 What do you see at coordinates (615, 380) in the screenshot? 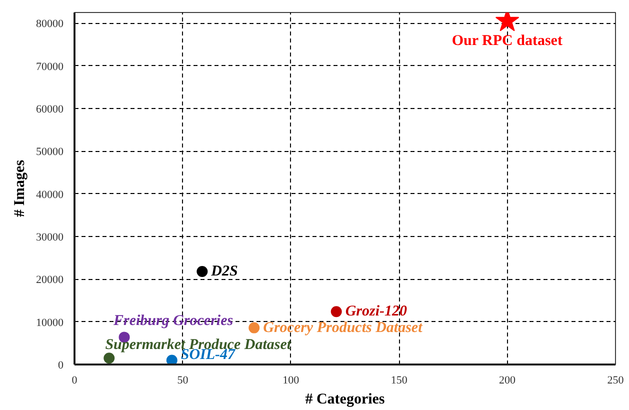
I see `x-tick-label: 250` at bounding box center [615, 380].